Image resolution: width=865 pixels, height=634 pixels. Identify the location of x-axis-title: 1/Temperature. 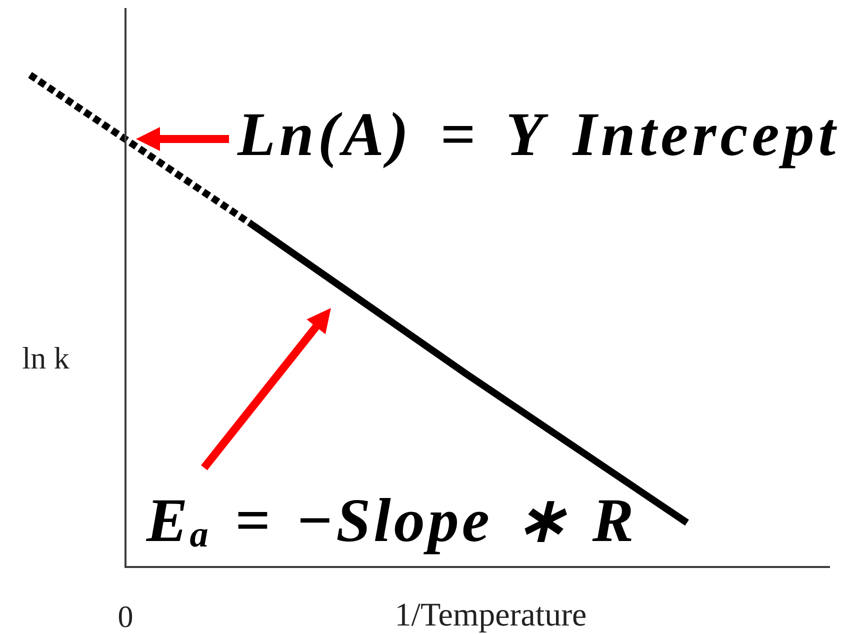
(490, 616).